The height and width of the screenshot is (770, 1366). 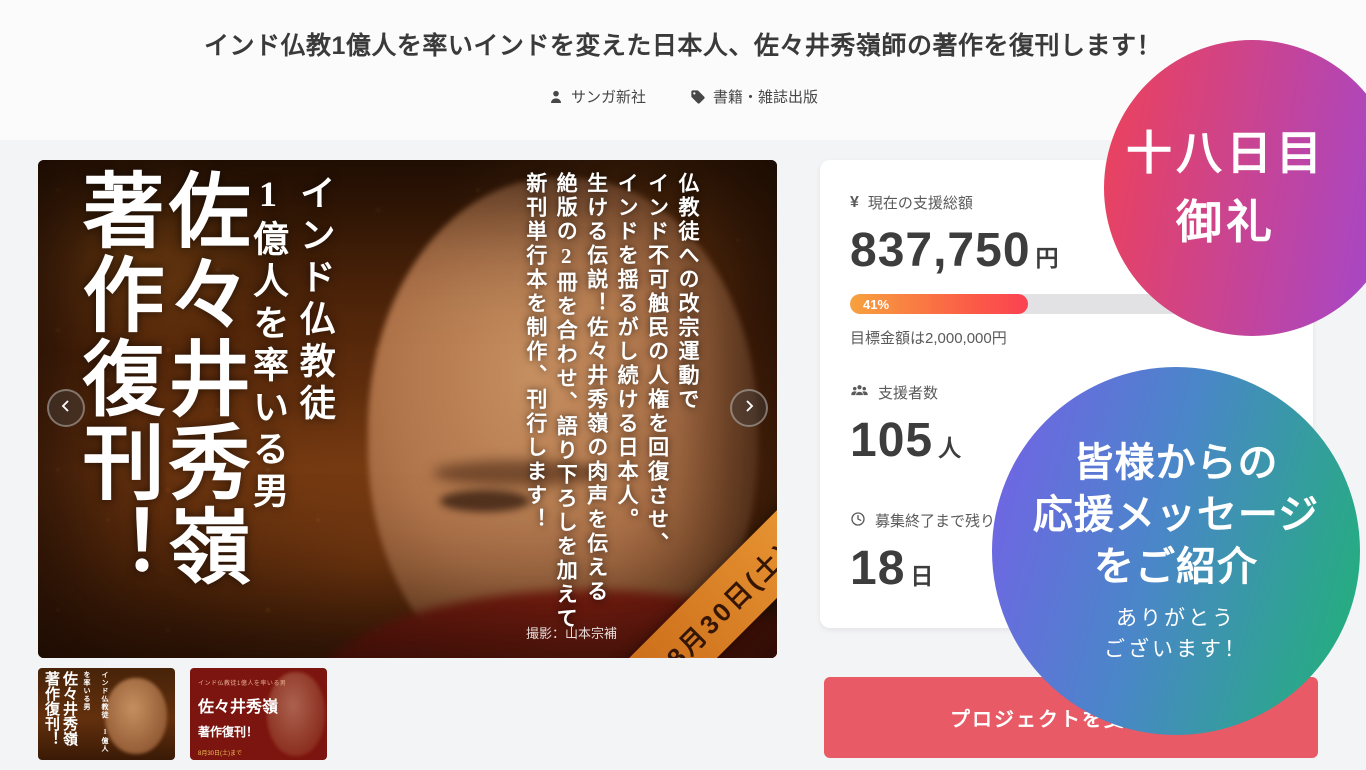 What do you see at coordinates (608, 97) in the screenshot?
I see `project-owner-label: サンガ新社` at bounding box center [608, 97].